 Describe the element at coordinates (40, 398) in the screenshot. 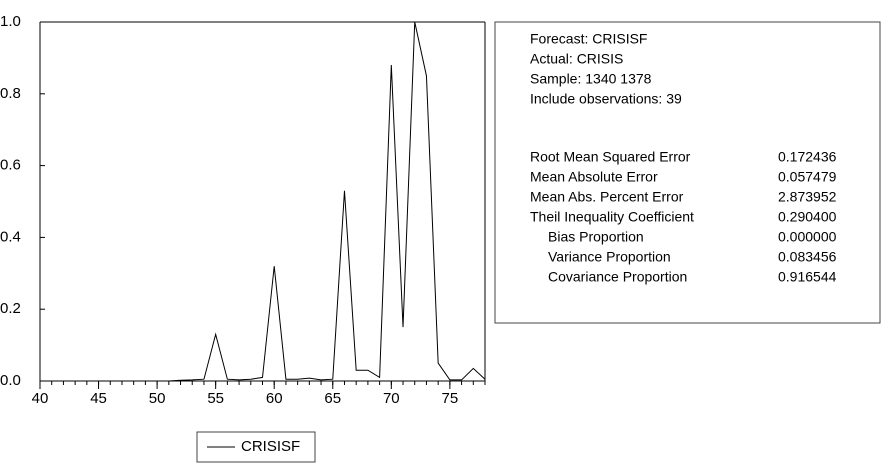

I see `x-tick-label: 40` at that location.